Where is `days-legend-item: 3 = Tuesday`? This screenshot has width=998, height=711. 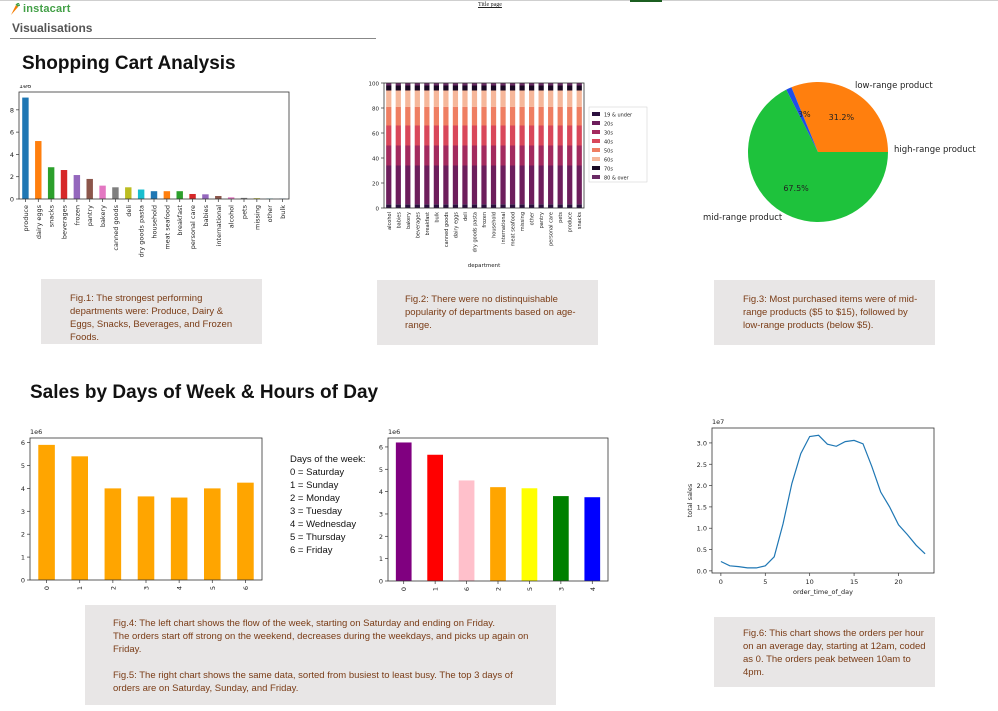
days-legend-item: 3 = Tuesday is located at coordinates (316, 511).